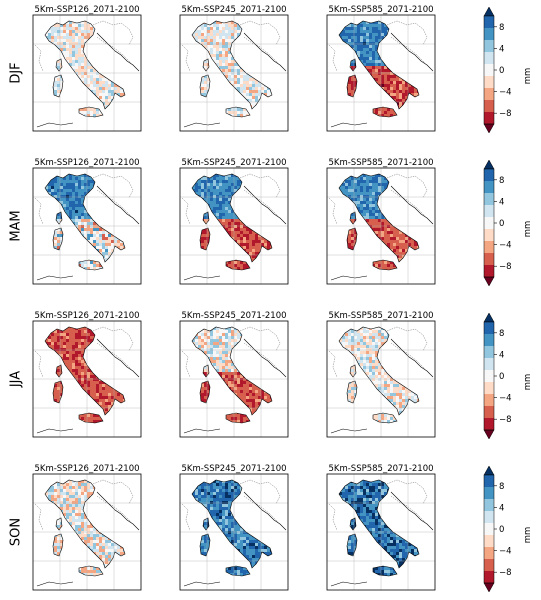 The width and height of the screenshot is (541, 600). Describe the element at coordinates (508, 376) in the screenshot. I see `colorbar: 8 4 0 −4 −8 mm` at that location.